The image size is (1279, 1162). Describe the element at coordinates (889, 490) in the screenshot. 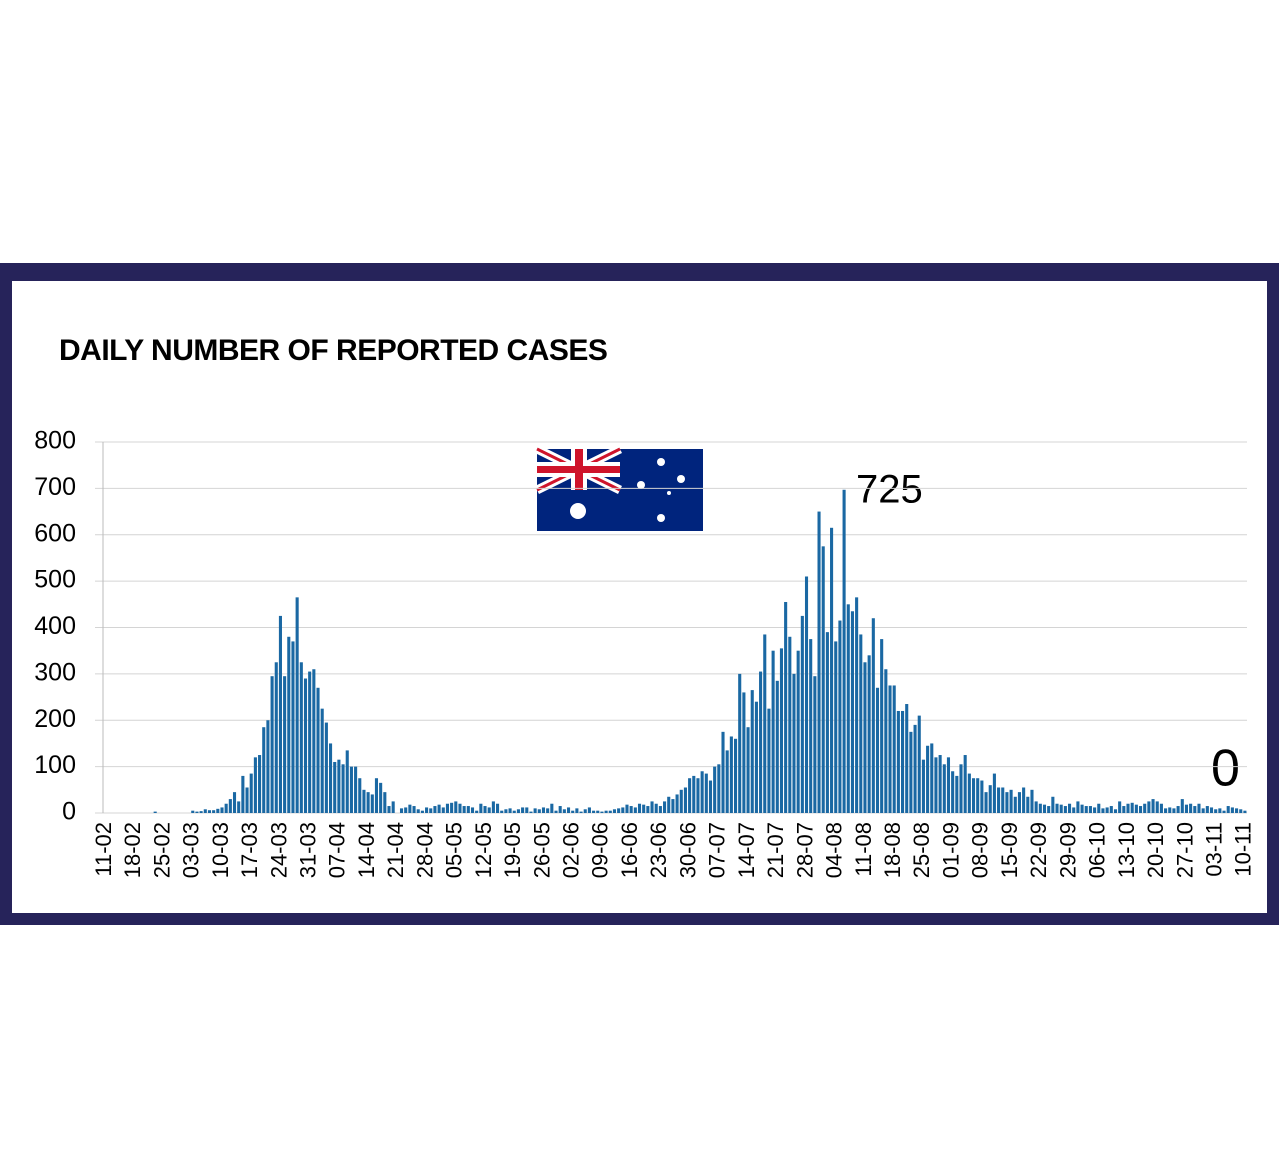

I see `annotation: 725` at that location.